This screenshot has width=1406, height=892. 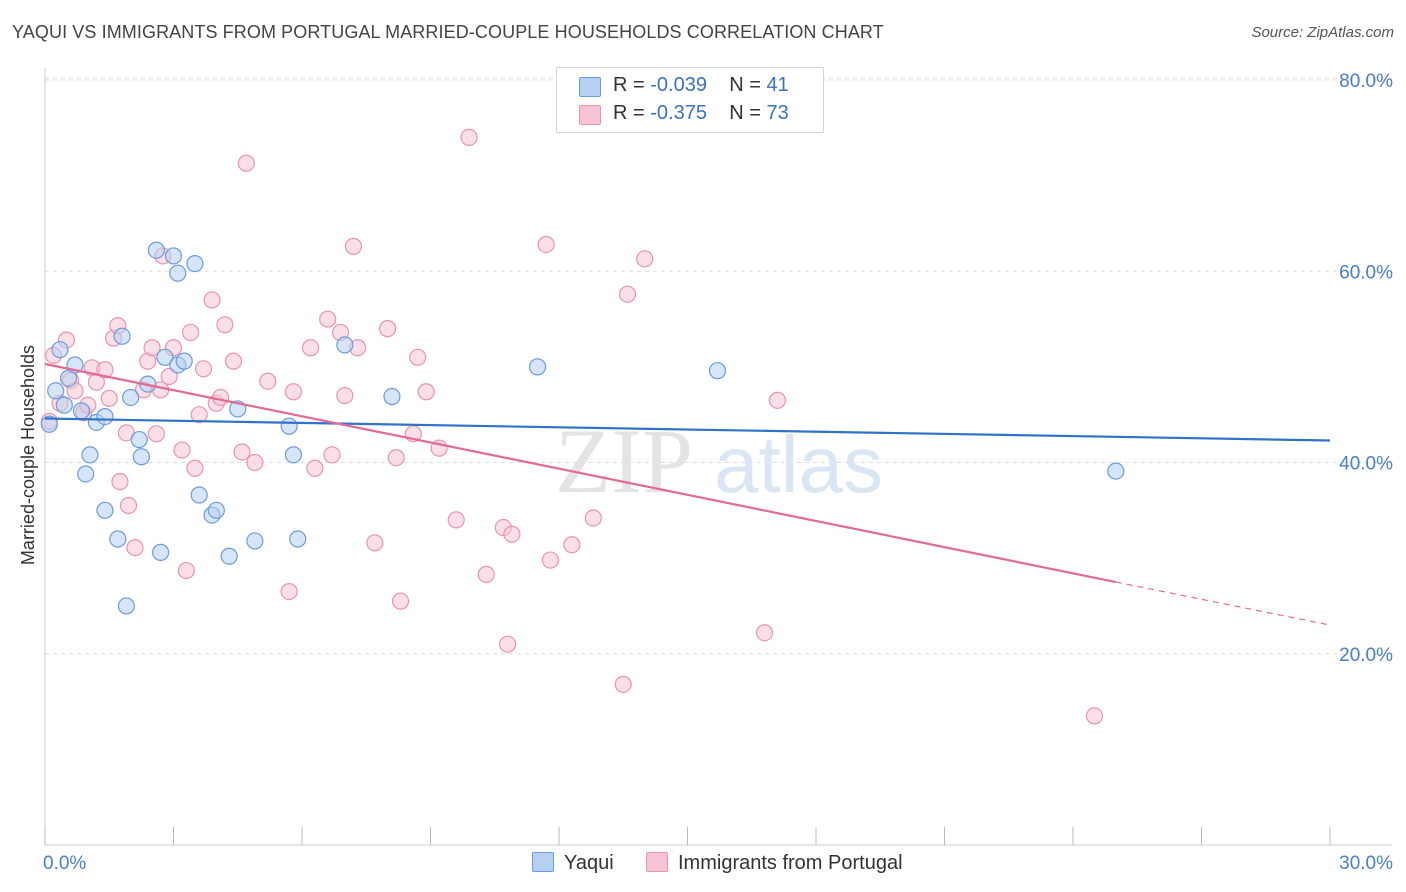 What do you see at coordinates (678, 85) in the screenshot?
I see `legend-r-value-yaqui: -0.039` at bounding box center [678, 85].